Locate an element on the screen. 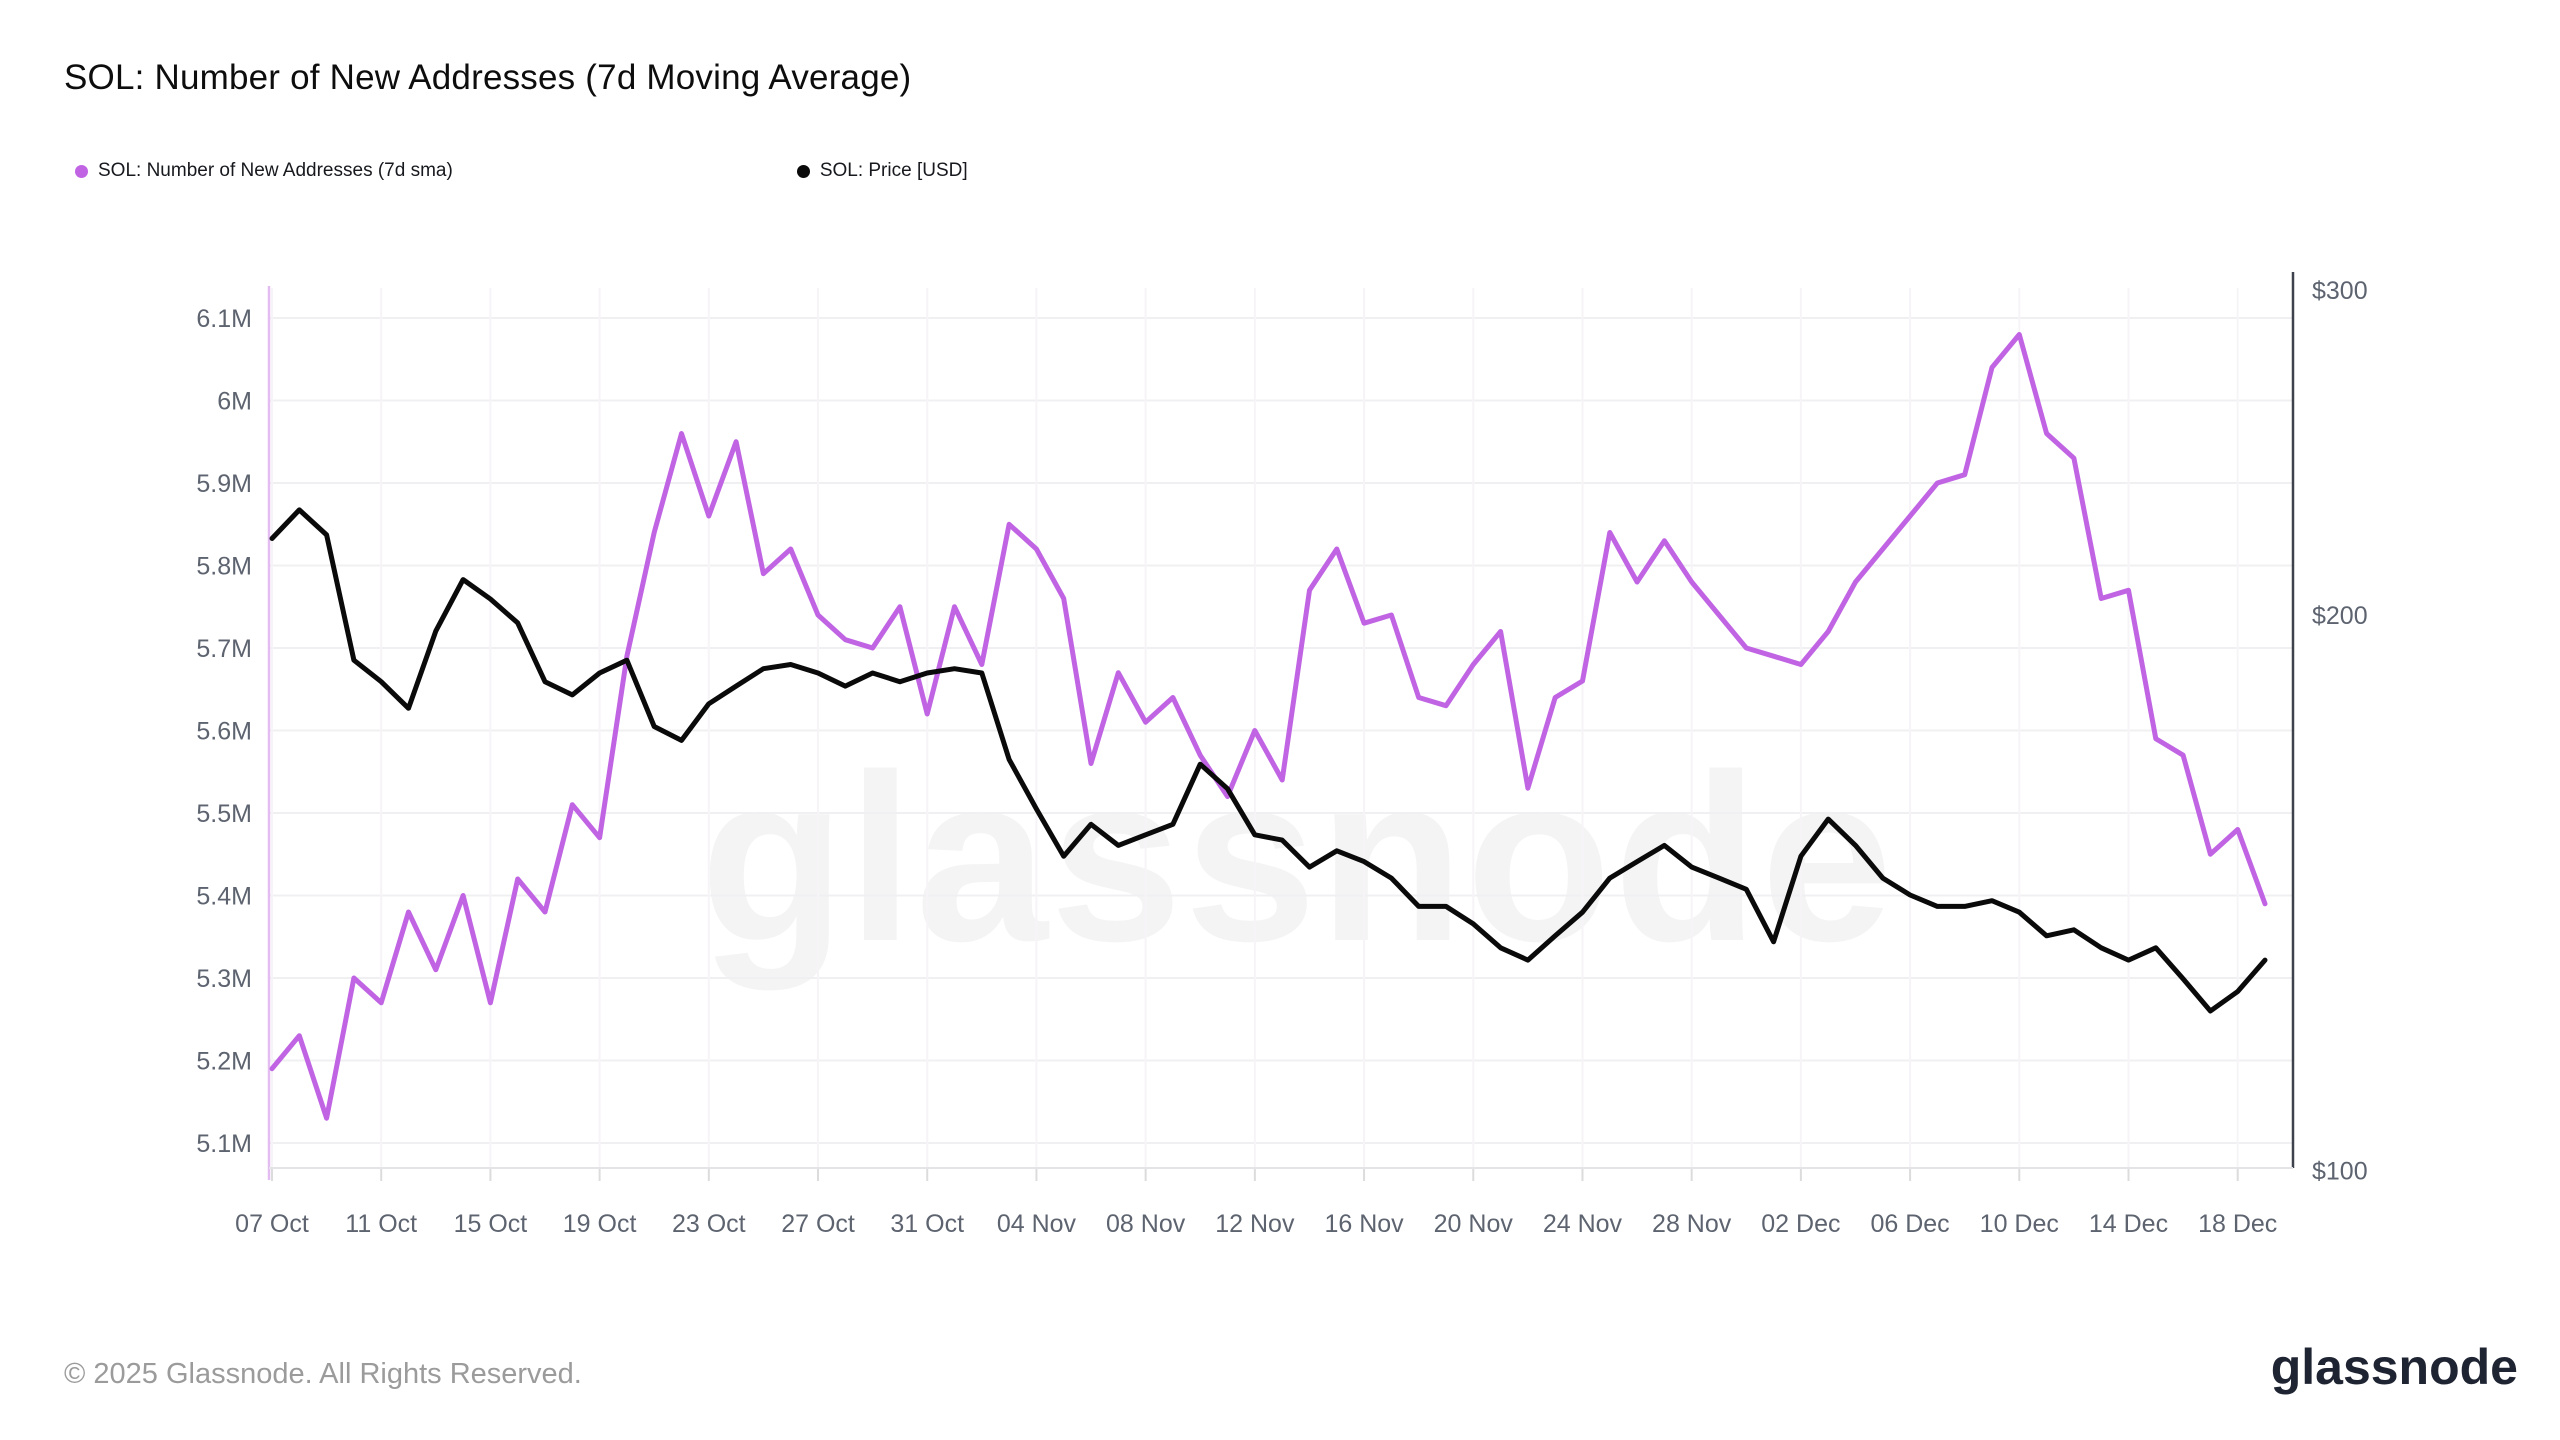 Image resolution: width=2560 pixels, height=1440 pixels. y-axis-left-tick-label: 6M is located at coordinates (234, 402).